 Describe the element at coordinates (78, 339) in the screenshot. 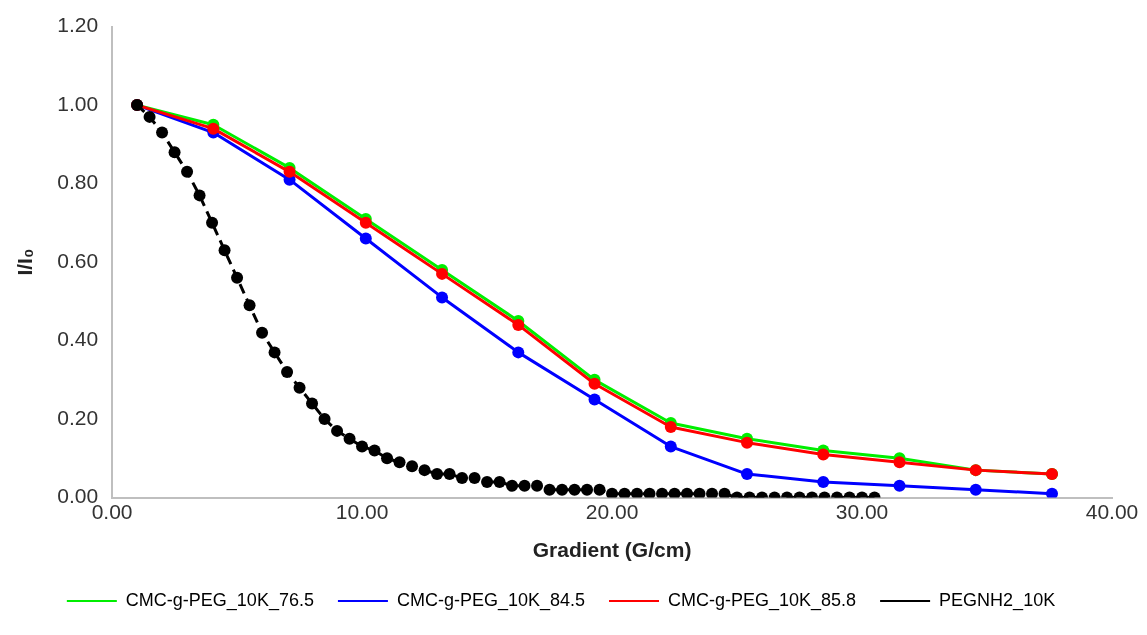

I see `y-tick-label: 0.40` at that location.